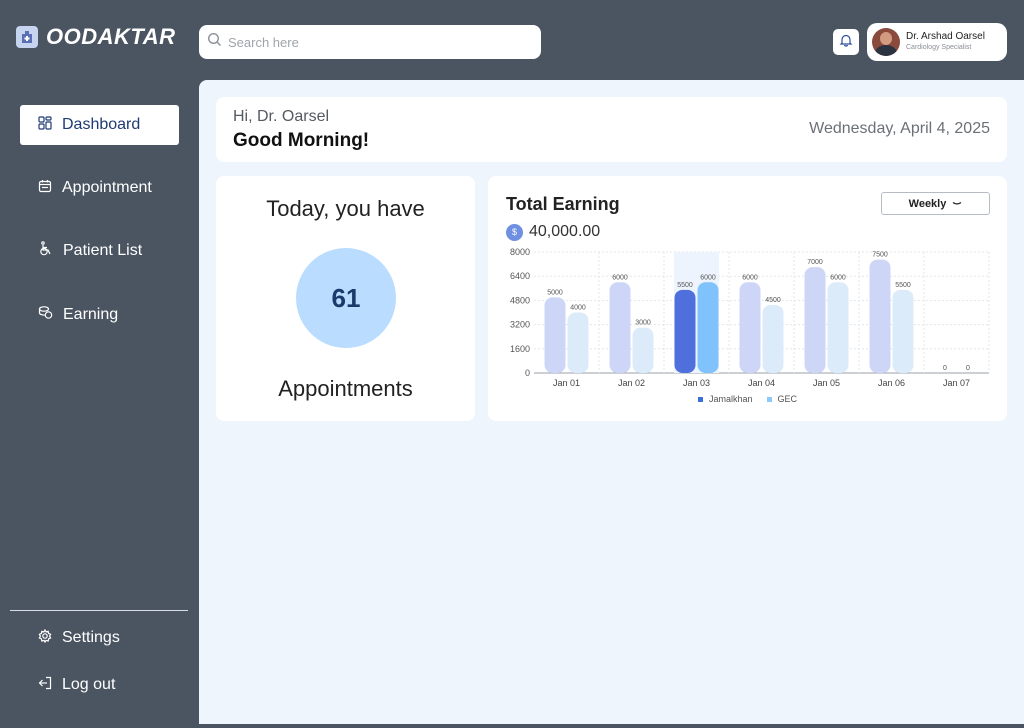 Image resolution: width=1024 pixels, height=728 pixels. I want to click on y-tick-label: 6400, so click(520, 276).